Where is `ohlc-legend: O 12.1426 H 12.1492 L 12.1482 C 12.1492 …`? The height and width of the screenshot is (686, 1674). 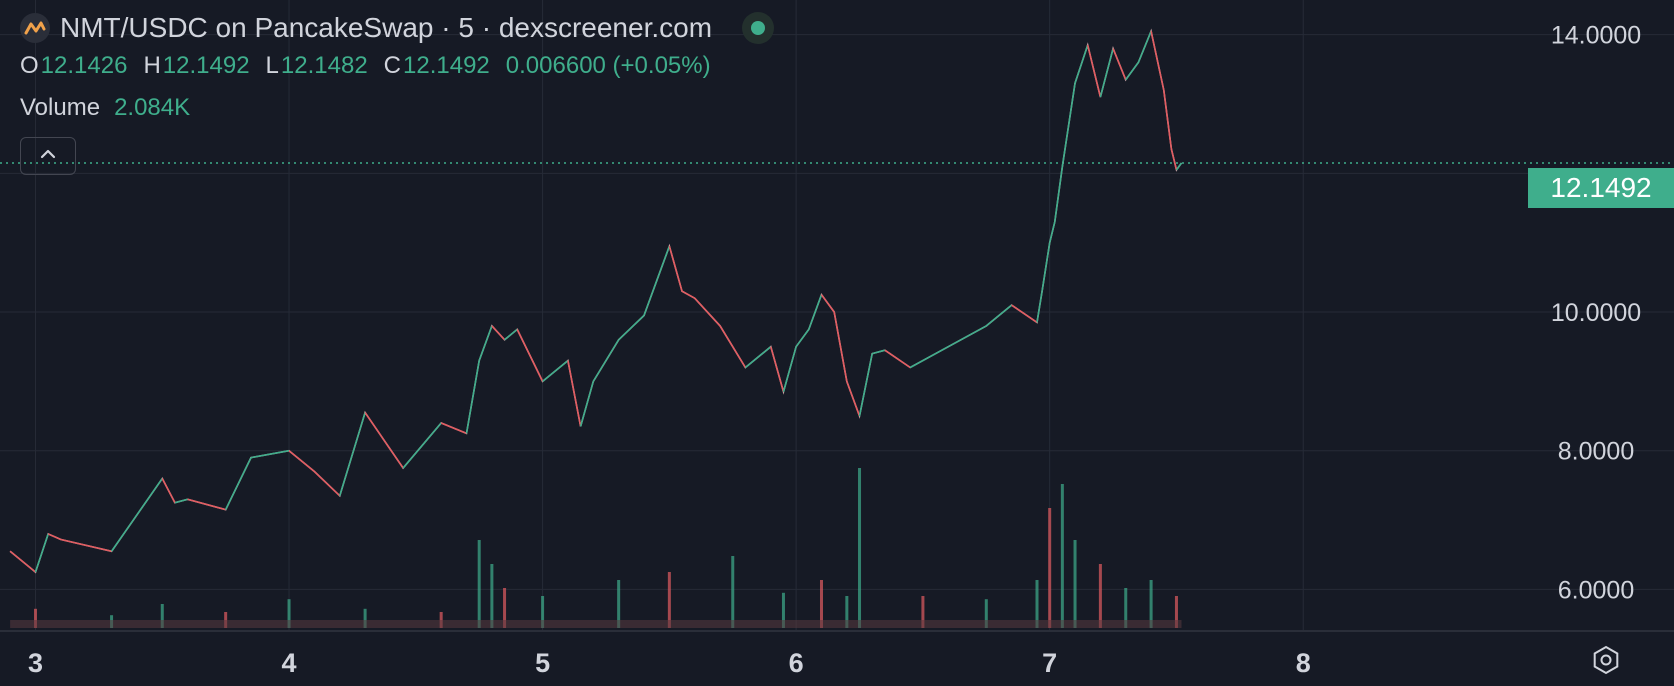 ohlc-legend: O 12.1426 H 12.1492 L 12.1482 C 12.1492 … is located at coordinates (373, 66).